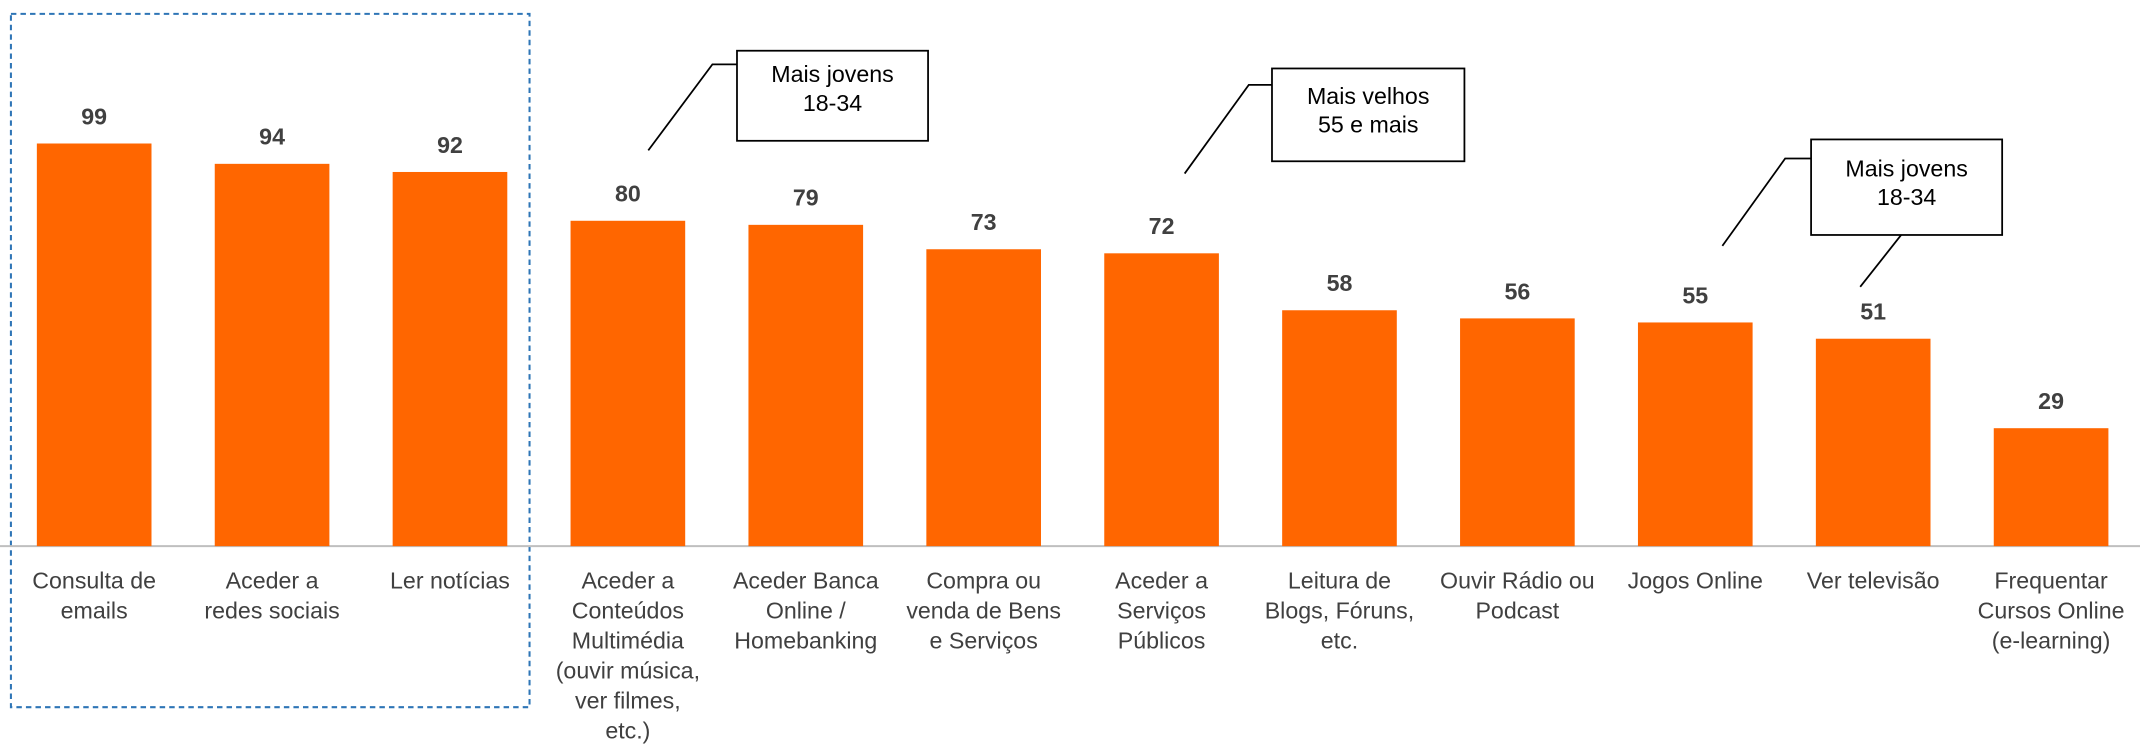 The image size is (2140, 747). Describe the element at coordinates (1873, 580) in the screenshot. I see `x-tick-label: Ver televisão` at that location.